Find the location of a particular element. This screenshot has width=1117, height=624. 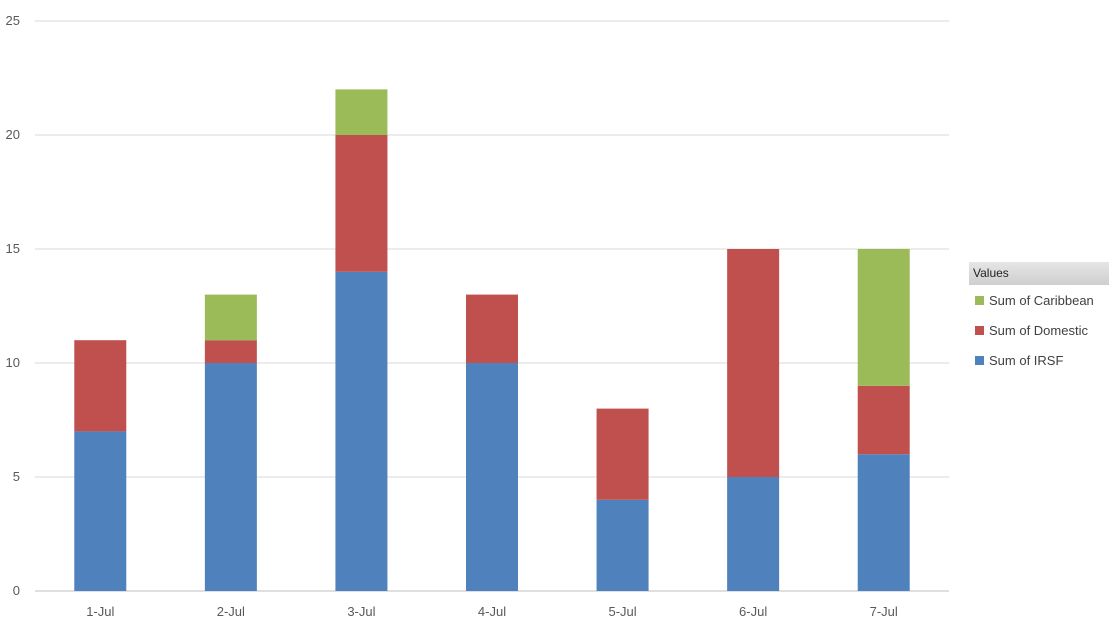

bar-sum-of-domestic-3-Jul is located at coordinates (361, 203).